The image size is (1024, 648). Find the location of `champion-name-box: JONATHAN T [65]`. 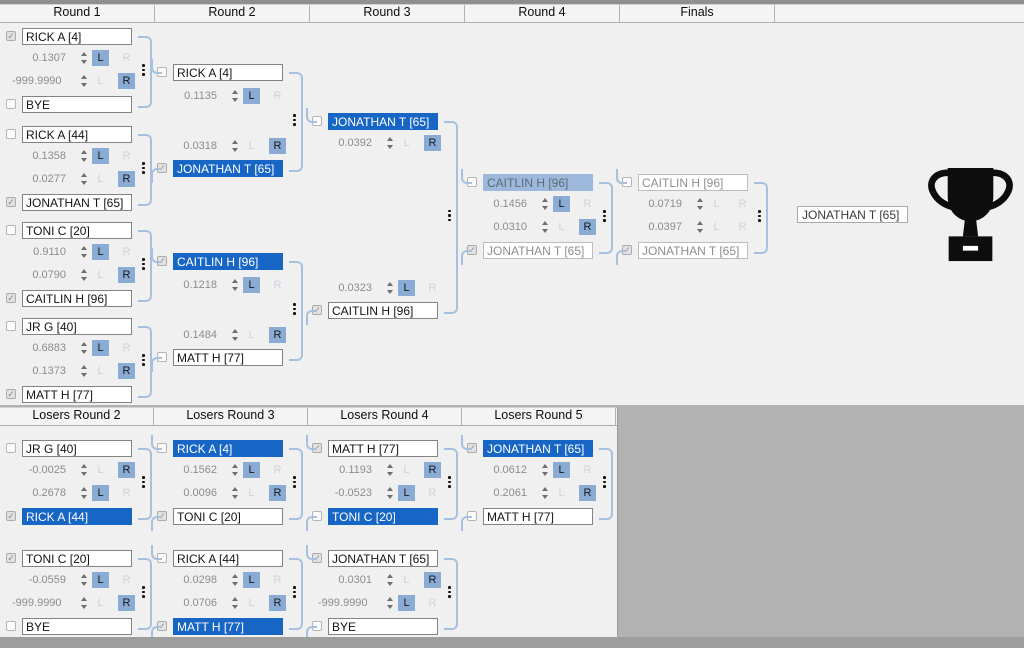

champion-name-box: JONATHAN T [65] is located at coordinates (852, 214).